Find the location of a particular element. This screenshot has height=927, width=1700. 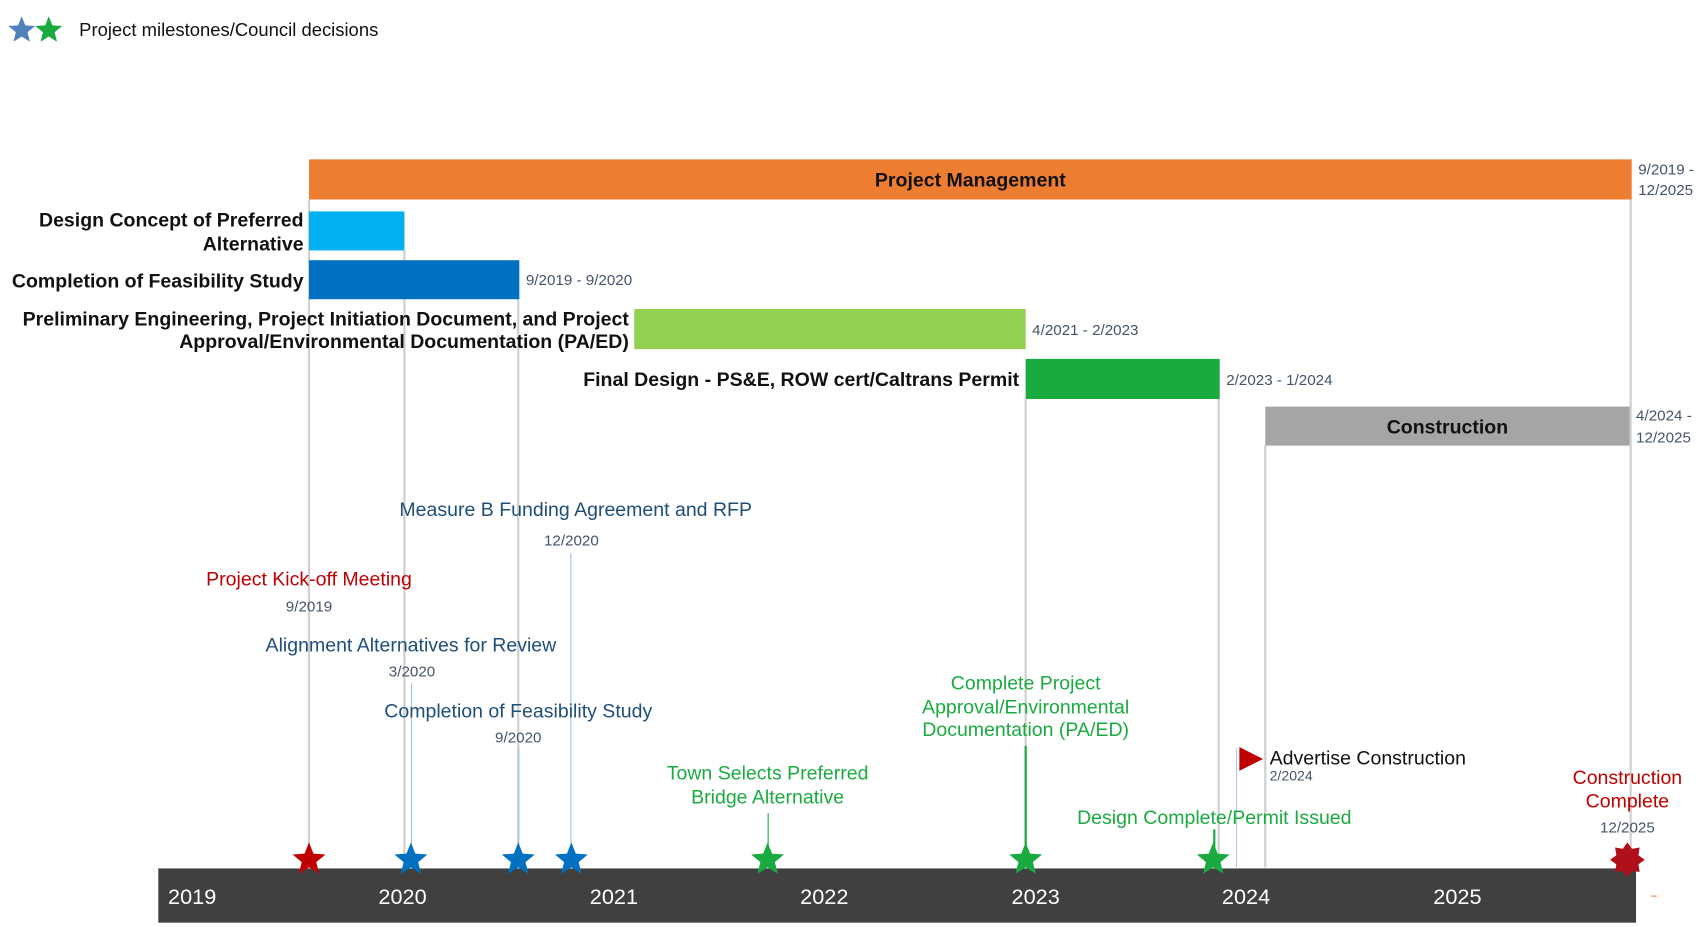

year-label: 2020 is located at coordinates (402, 897).